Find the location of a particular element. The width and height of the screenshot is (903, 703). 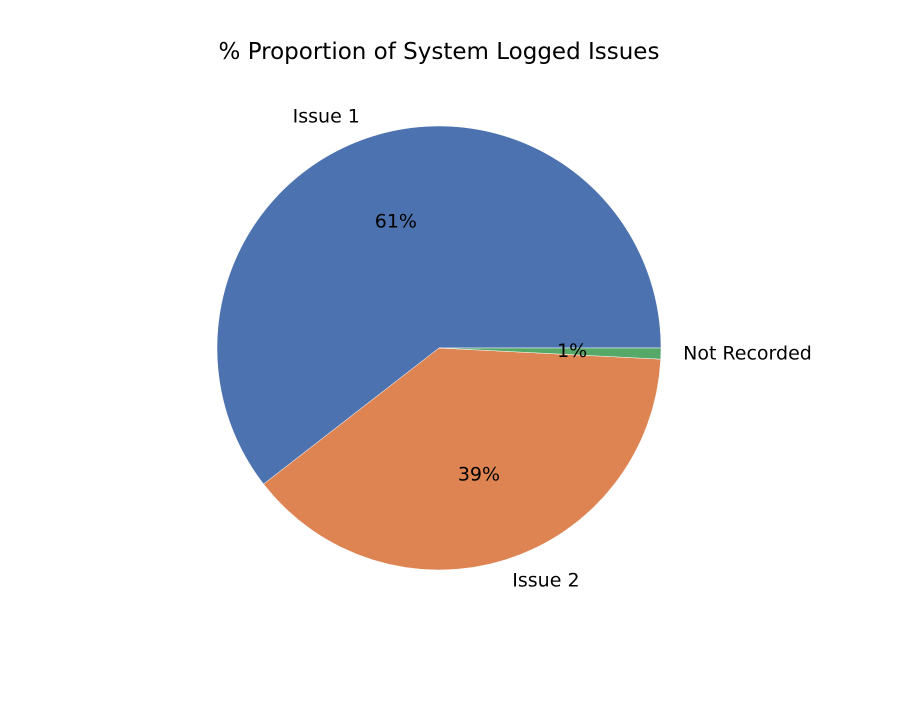

chart-title: % Proportion of System Logged Issues is located at coordinates (439, 52).